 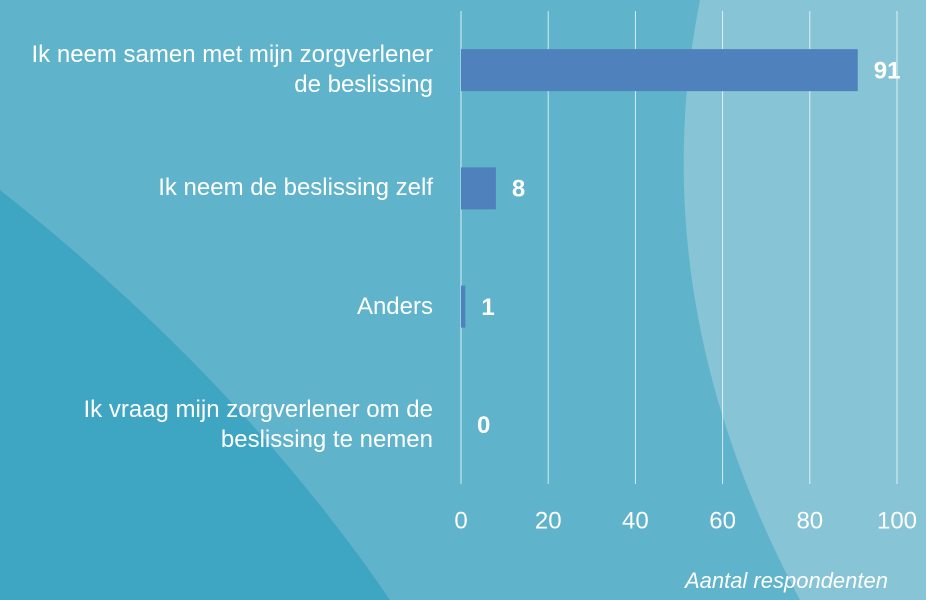 What do you see at coordinates (460, 520) in the screenshot?
I see `x-tick-label: 0` at bounding box center [460, 520].